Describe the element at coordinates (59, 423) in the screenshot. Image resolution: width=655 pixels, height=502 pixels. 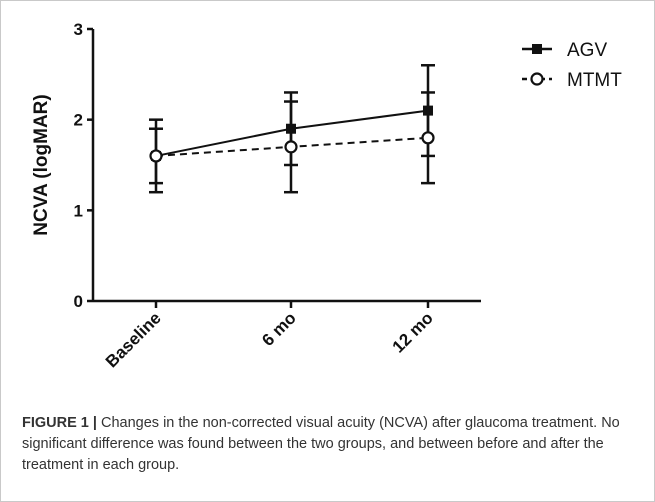
I see `caption-label: FIGURE 1 |` at that location.